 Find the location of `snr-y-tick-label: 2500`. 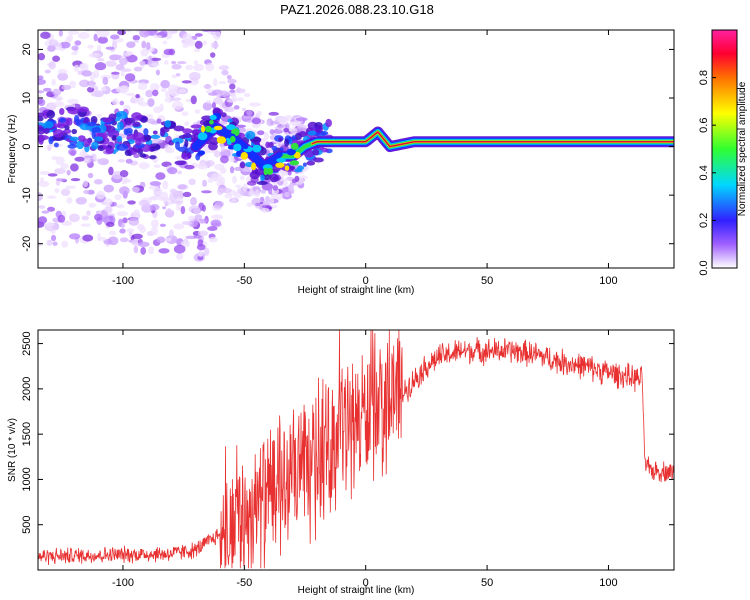

snr-y-tick-label: 2500 is located at coordinates (27, 343).